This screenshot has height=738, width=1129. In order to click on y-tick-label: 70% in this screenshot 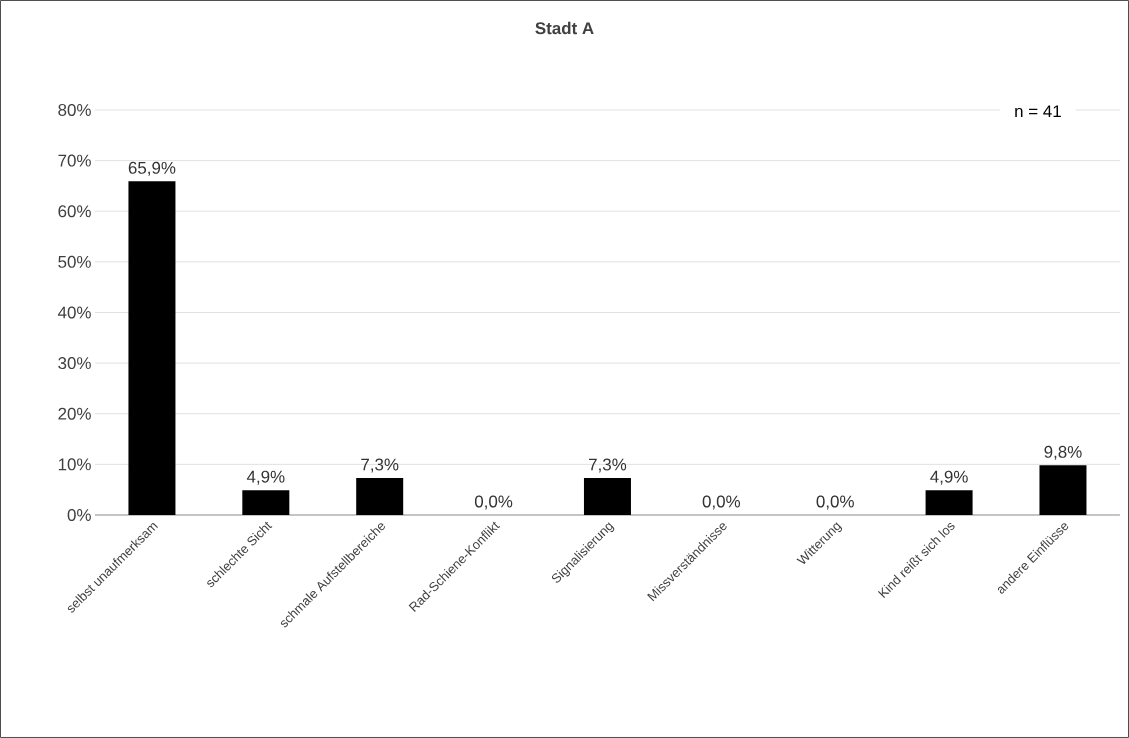, I will do `click(74, 160)`.